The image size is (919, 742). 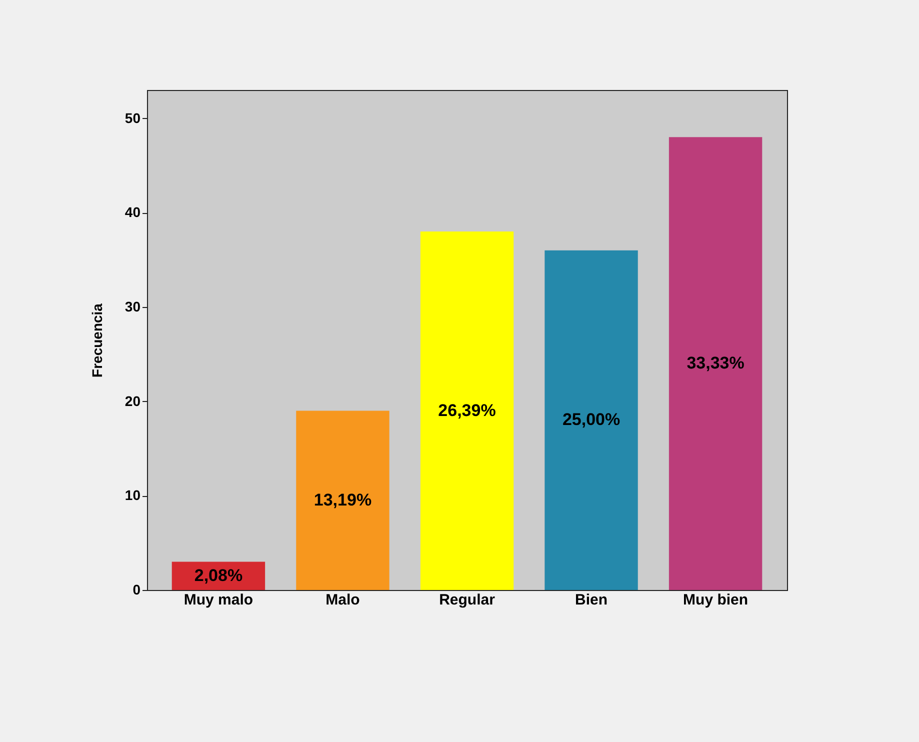 I want to click on y-tick-label: 40, so click(x=132, y=212).